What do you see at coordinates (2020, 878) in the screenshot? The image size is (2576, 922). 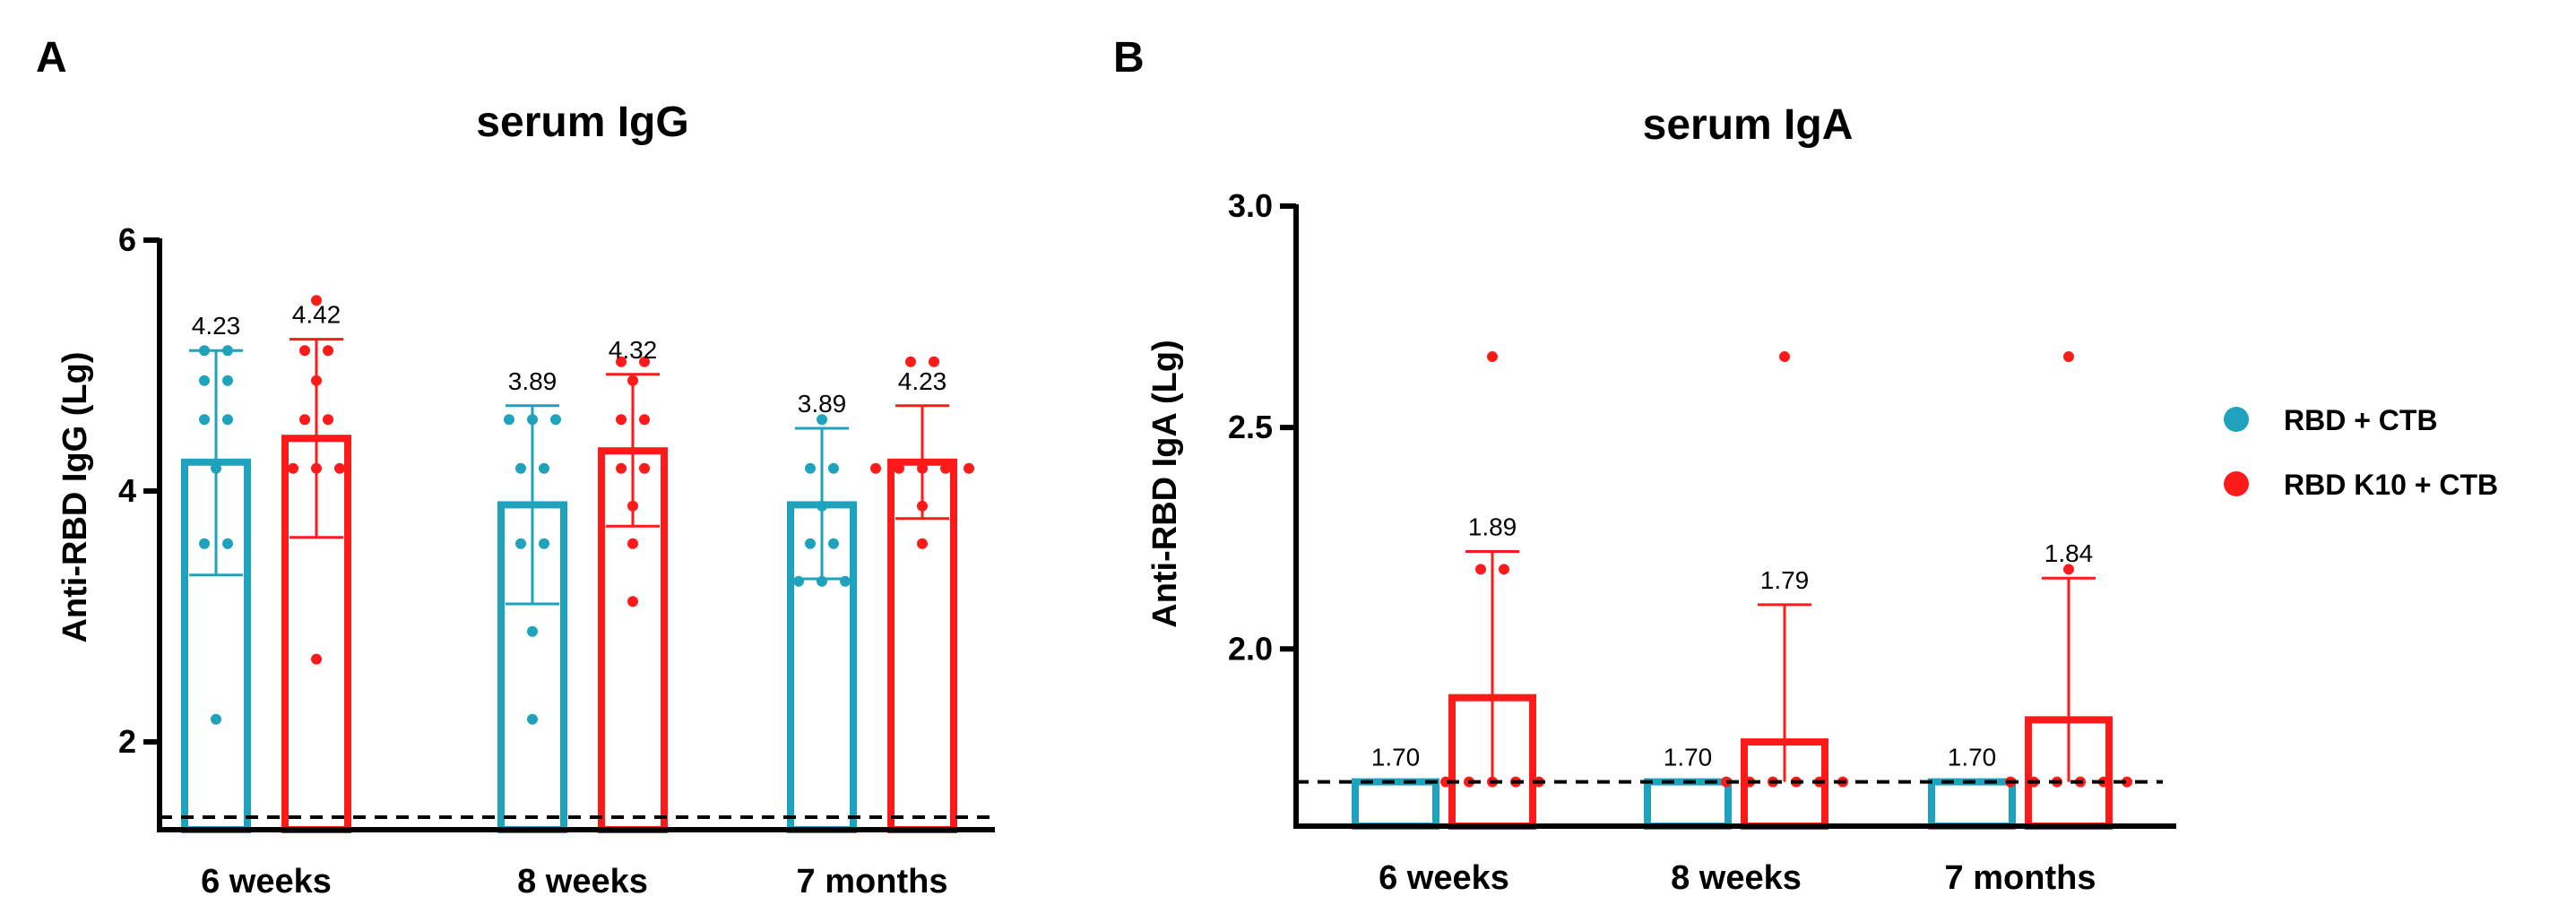 I see `panel-b-x-tick-label-7-months: 7 months` at bounding box center [2020, 878].